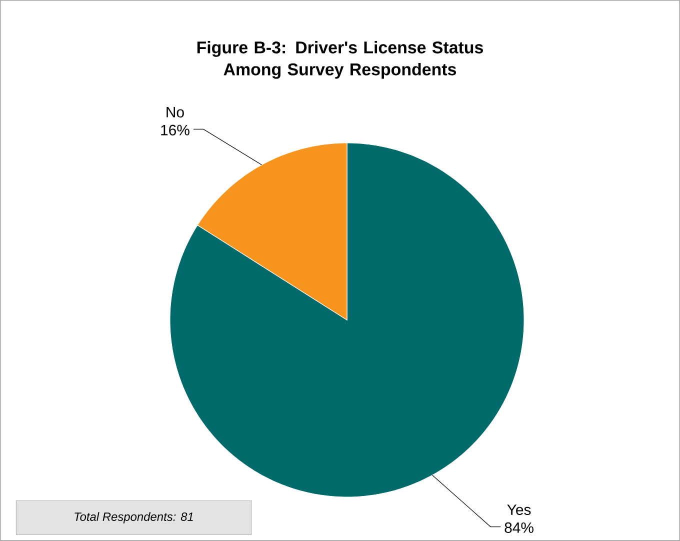 The image size is (680, 541). Describe the element at coordinates (519, 527) in the screenshot. I see `data-label: 84%` at that location.